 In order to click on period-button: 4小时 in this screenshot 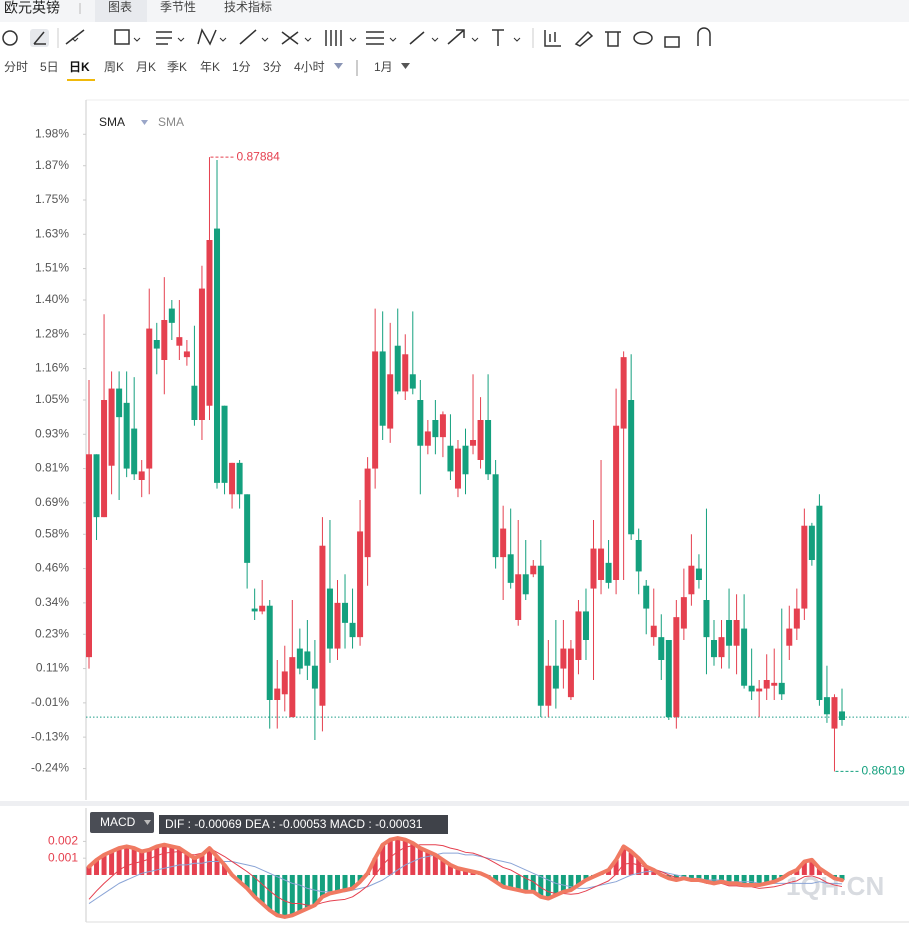, I will do `click(309, 67)`.